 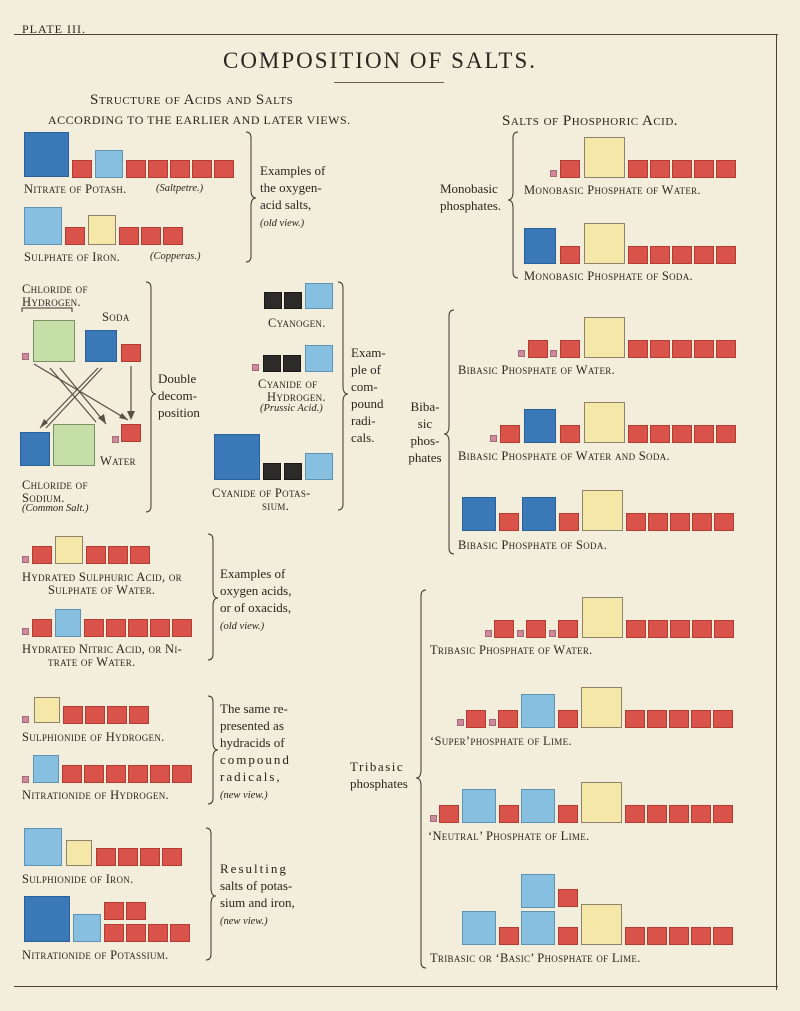 What do you see at coordinates (535, 958) in the screenshot?
I see `label-basic-lime: Tribasic or ‘Basic’ Phosphate of Lime.` at bounding box center [535, 958].